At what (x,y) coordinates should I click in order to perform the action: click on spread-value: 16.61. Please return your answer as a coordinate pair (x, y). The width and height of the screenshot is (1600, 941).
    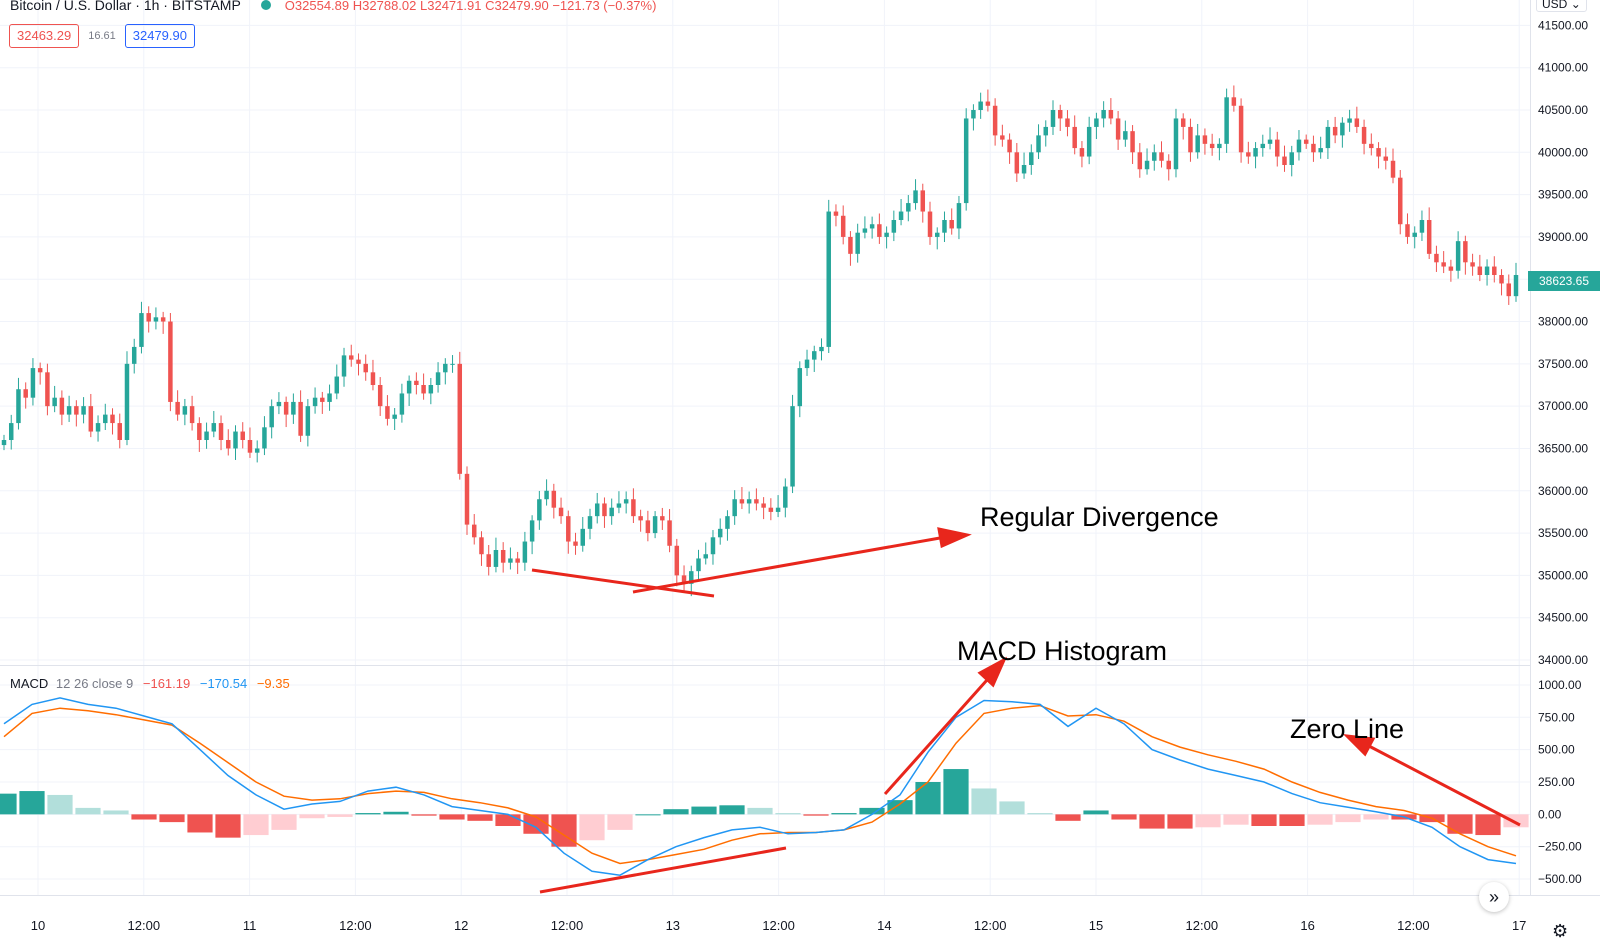
    Looking at the image, I should click on (102, 36).